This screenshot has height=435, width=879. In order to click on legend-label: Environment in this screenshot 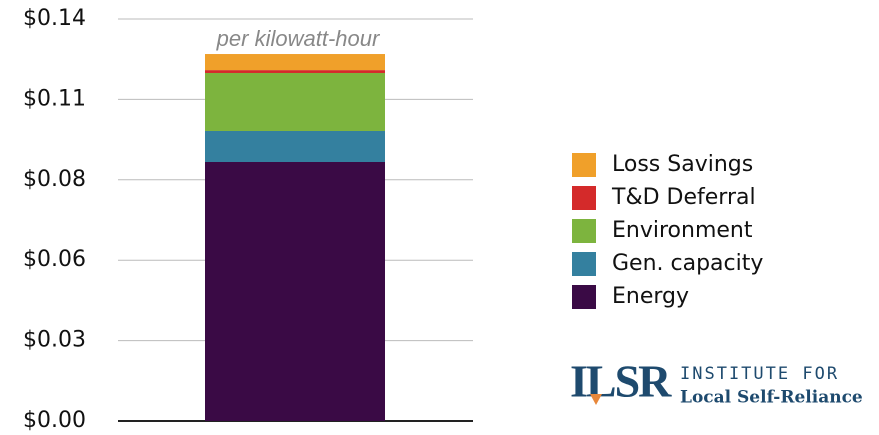, I will do `click(682, 230)`.